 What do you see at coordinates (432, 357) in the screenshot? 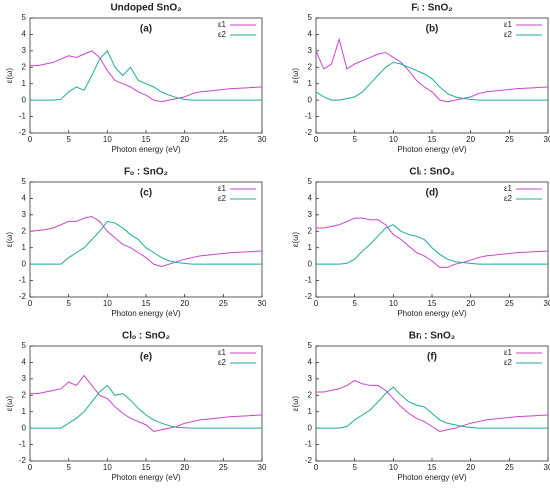
I see `panel-label: (f)` at bounding box center [432, 357].